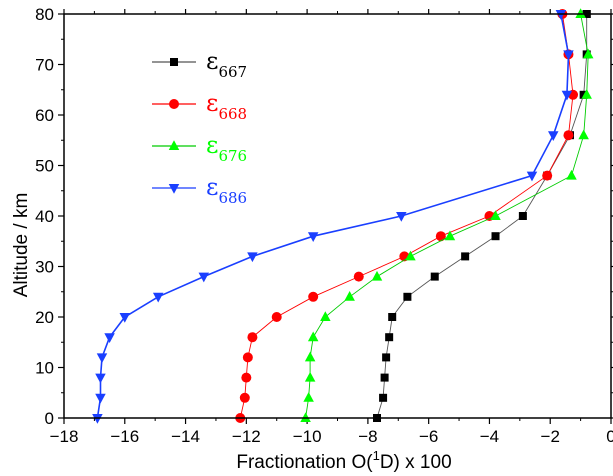 The width and height of the screenshot is (613, 476). What do you see at coordinates (416, 462) in the screenshot?
I see `x-axis-title-tail: D) x 100` at bounding box center [416, 462].